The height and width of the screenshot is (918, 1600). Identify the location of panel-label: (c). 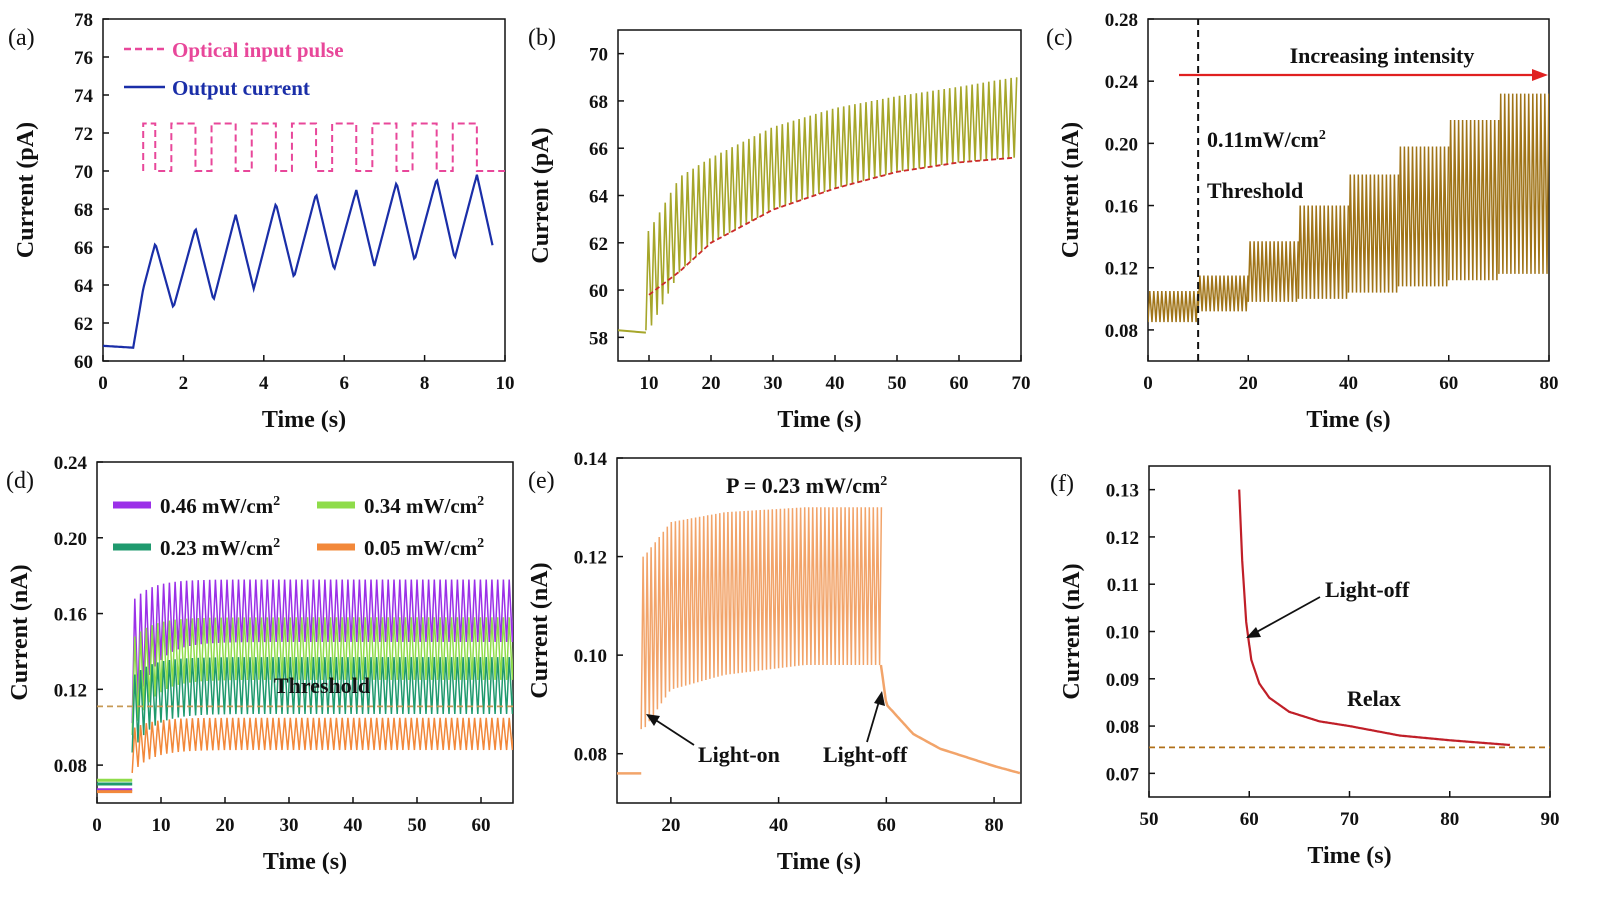
(1059, 38).